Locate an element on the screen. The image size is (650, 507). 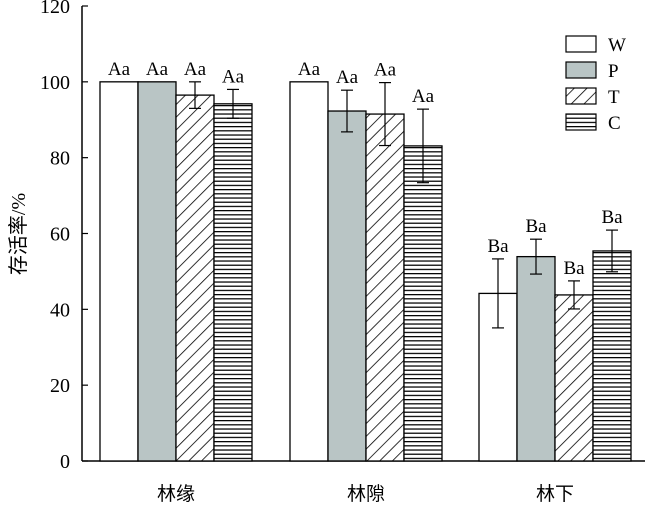
y-tick-label: 20 is located at coordinates (60, 386).